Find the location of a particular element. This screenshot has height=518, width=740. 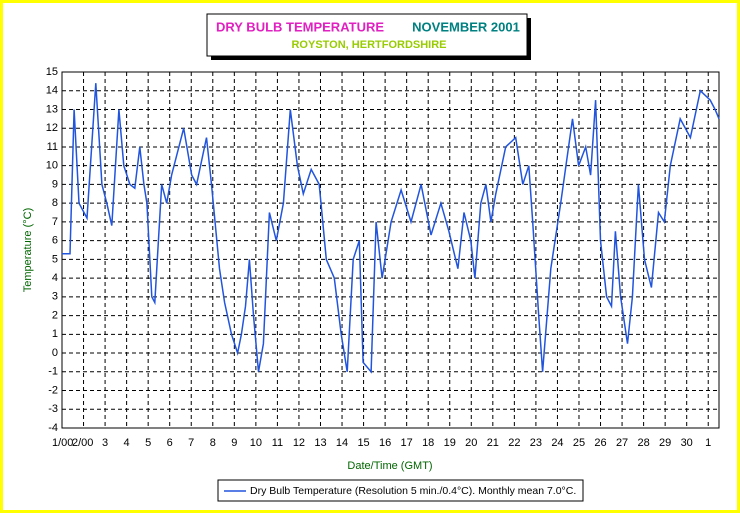

x-tick-label: 20 is located at coordinates (471, 443).